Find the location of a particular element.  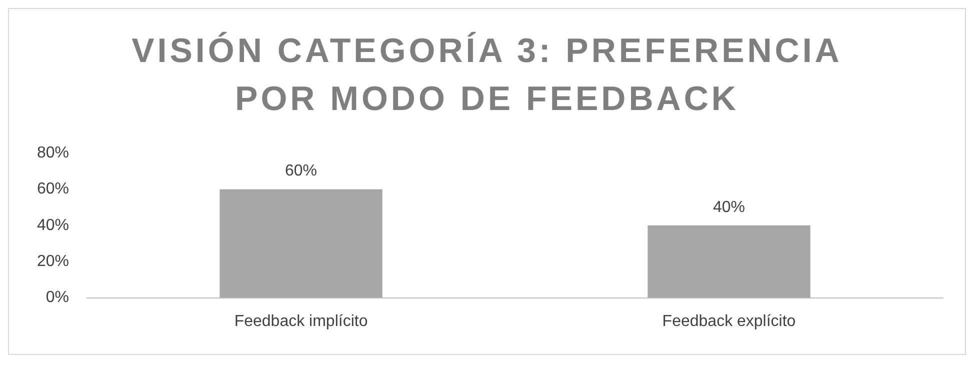

data-label: 40% is located at coordinates (729, 207).